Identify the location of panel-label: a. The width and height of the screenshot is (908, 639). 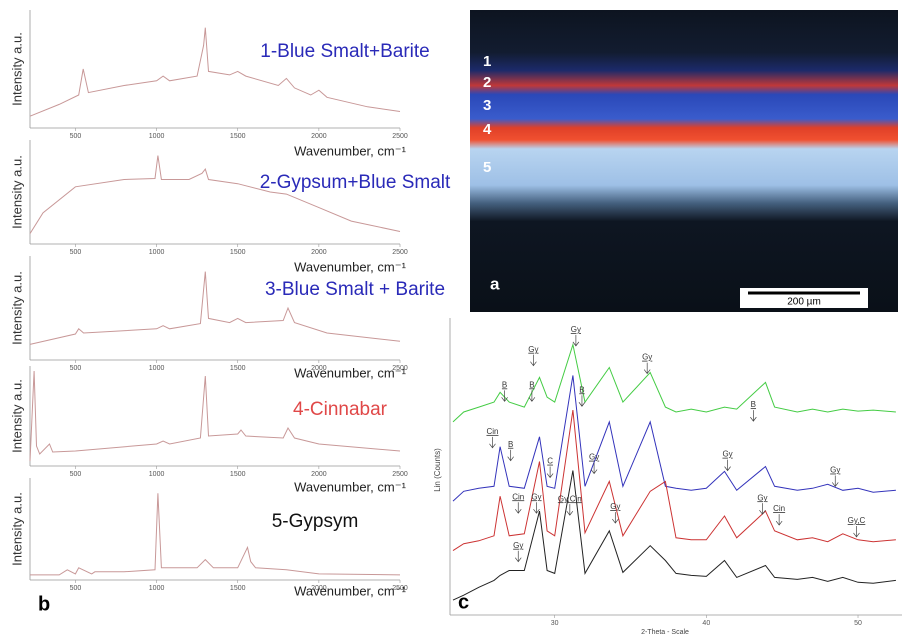
(495, 283).